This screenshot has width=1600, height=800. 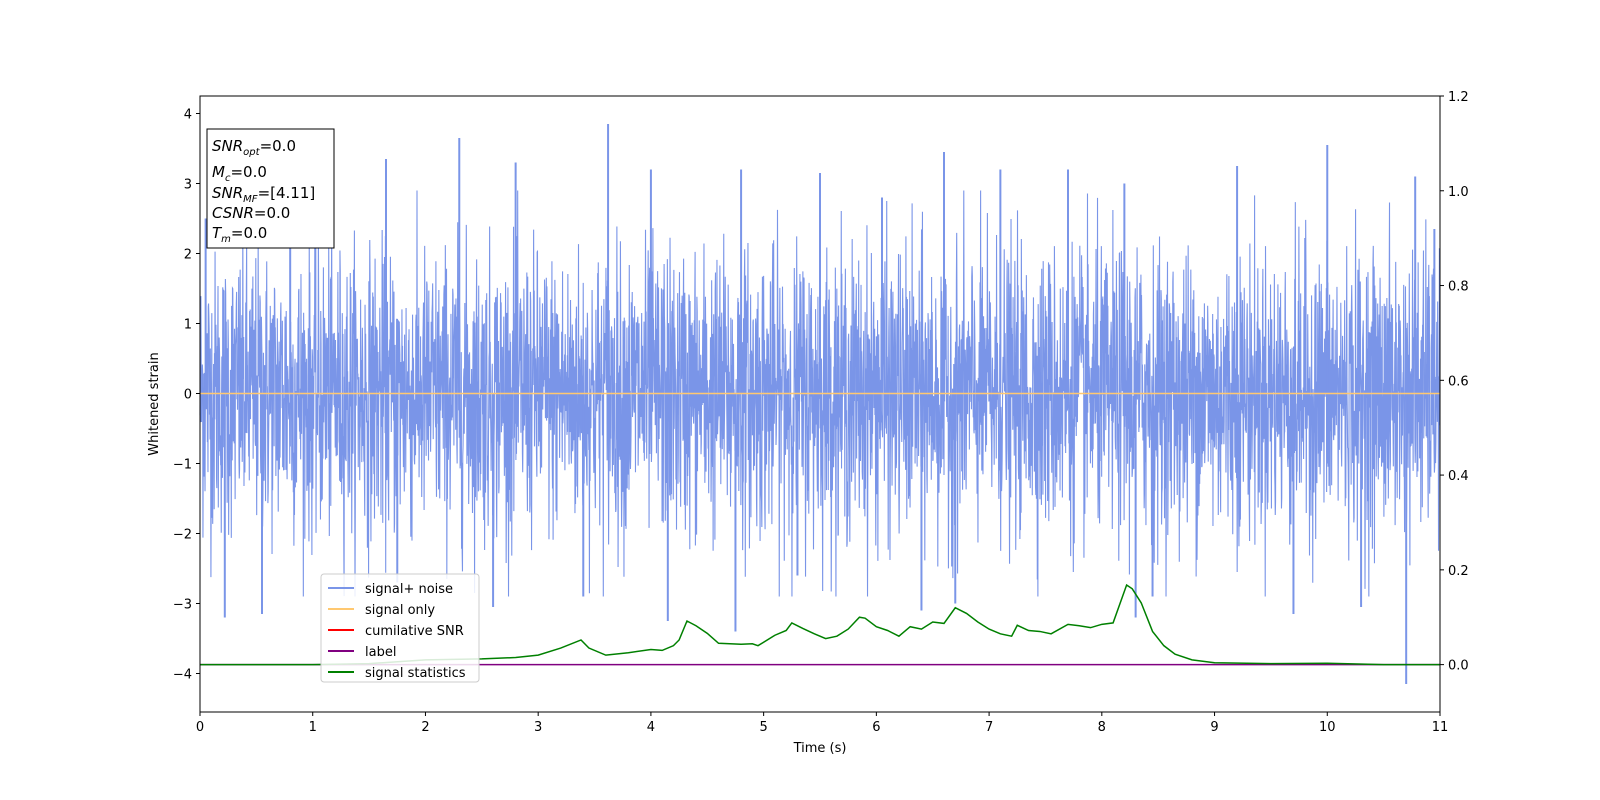 I want to click on info-tm: Tm=0.0, so click(x=239, y=234).